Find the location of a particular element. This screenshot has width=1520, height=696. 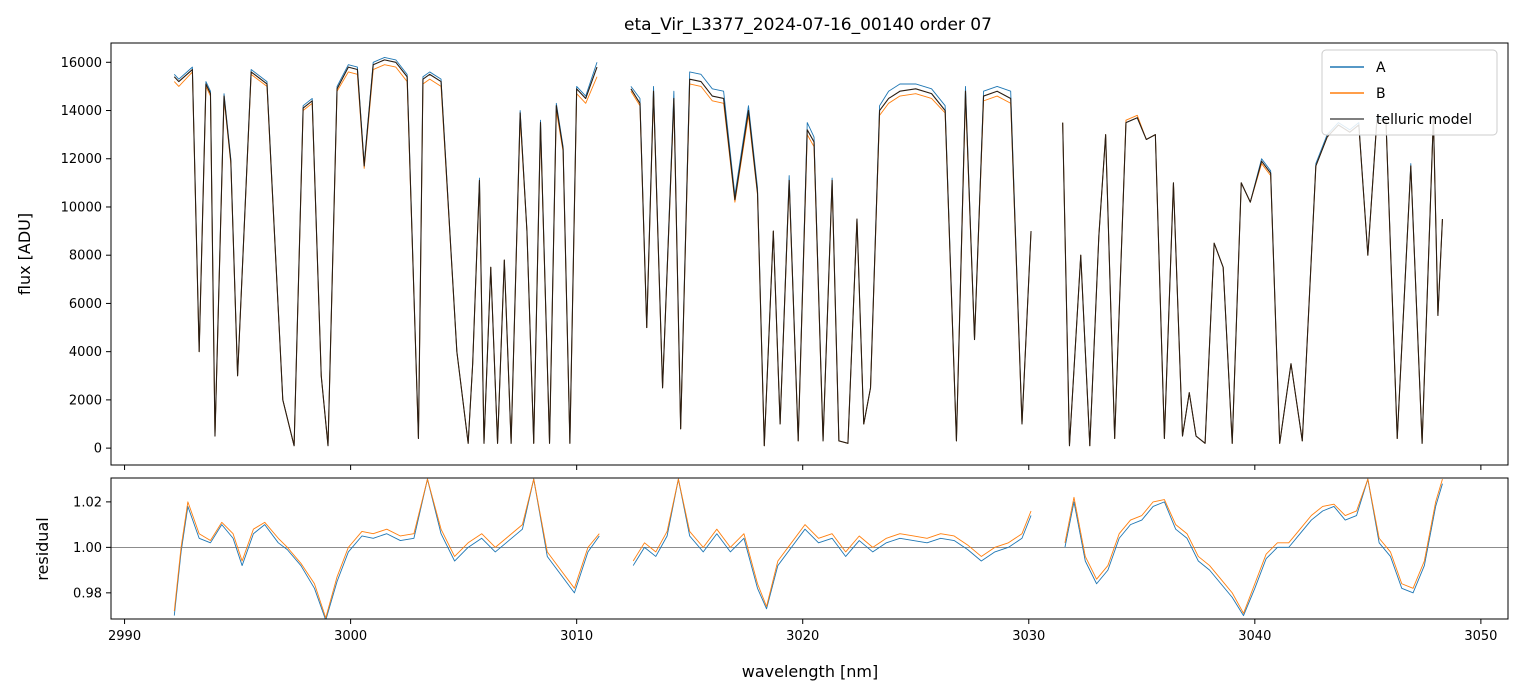

x-tick-label: 3000 is located at coordinates (350, 636).